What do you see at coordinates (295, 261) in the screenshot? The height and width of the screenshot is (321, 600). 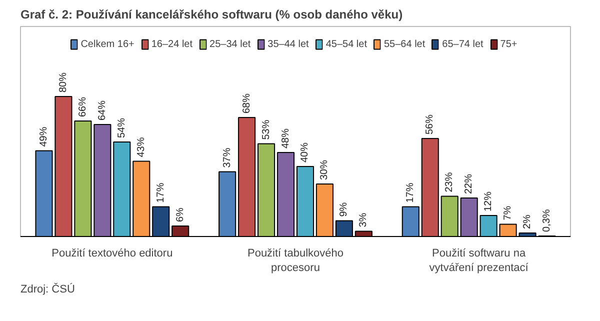 I see `x-tick-label: Použití tabulkového procesoru` at bounding box center [295, 261].